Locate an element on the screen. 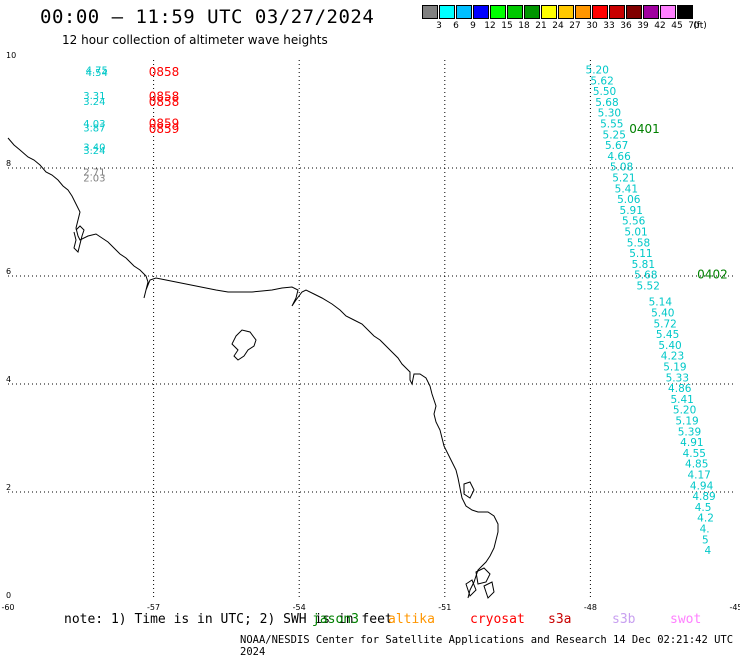  pass-time-label: 0401 is located at coordinates (644, 129).